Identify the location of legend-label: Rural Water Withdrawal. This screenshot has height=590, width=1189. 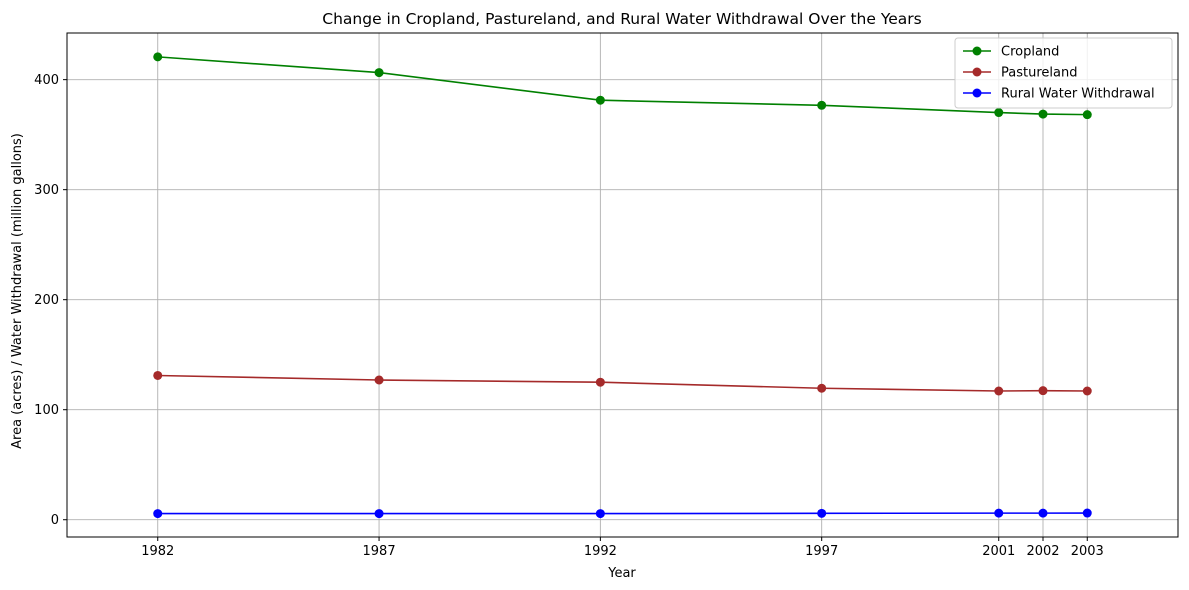
(1078, 94).